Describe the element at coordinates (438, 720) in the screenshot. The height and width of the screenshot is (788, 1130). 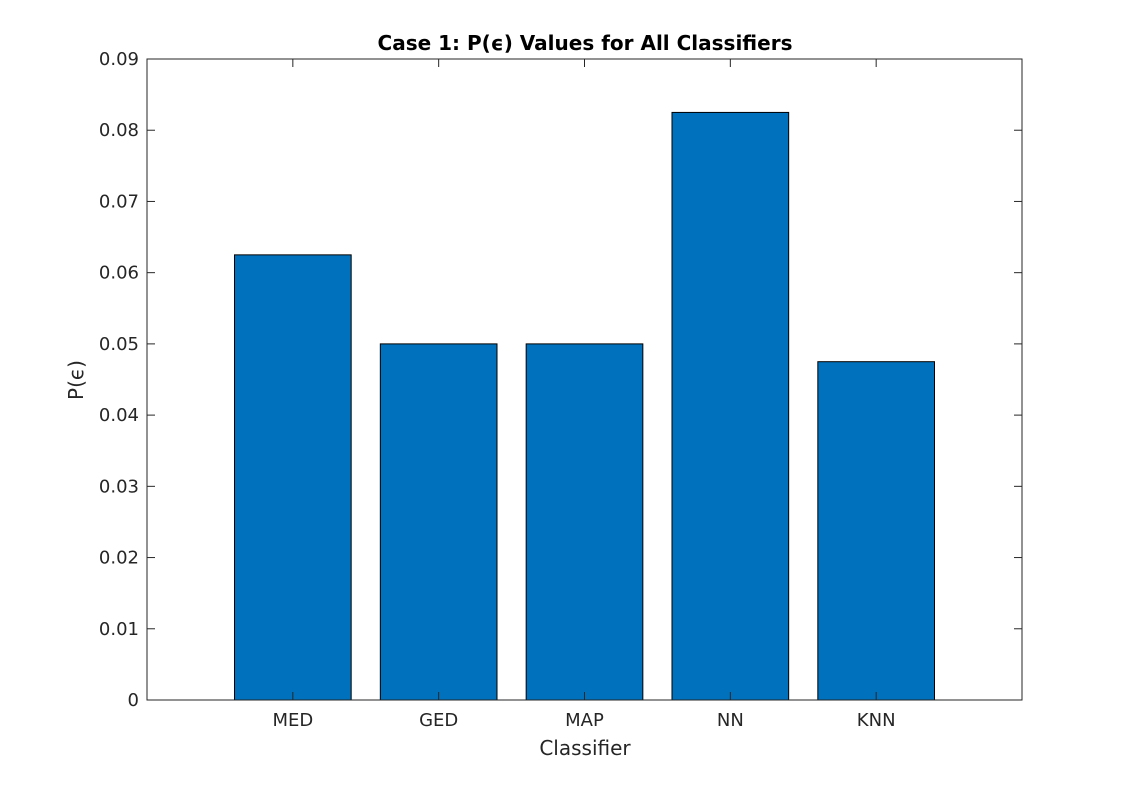
I see `x-tick-label-ged: GED` at that location.